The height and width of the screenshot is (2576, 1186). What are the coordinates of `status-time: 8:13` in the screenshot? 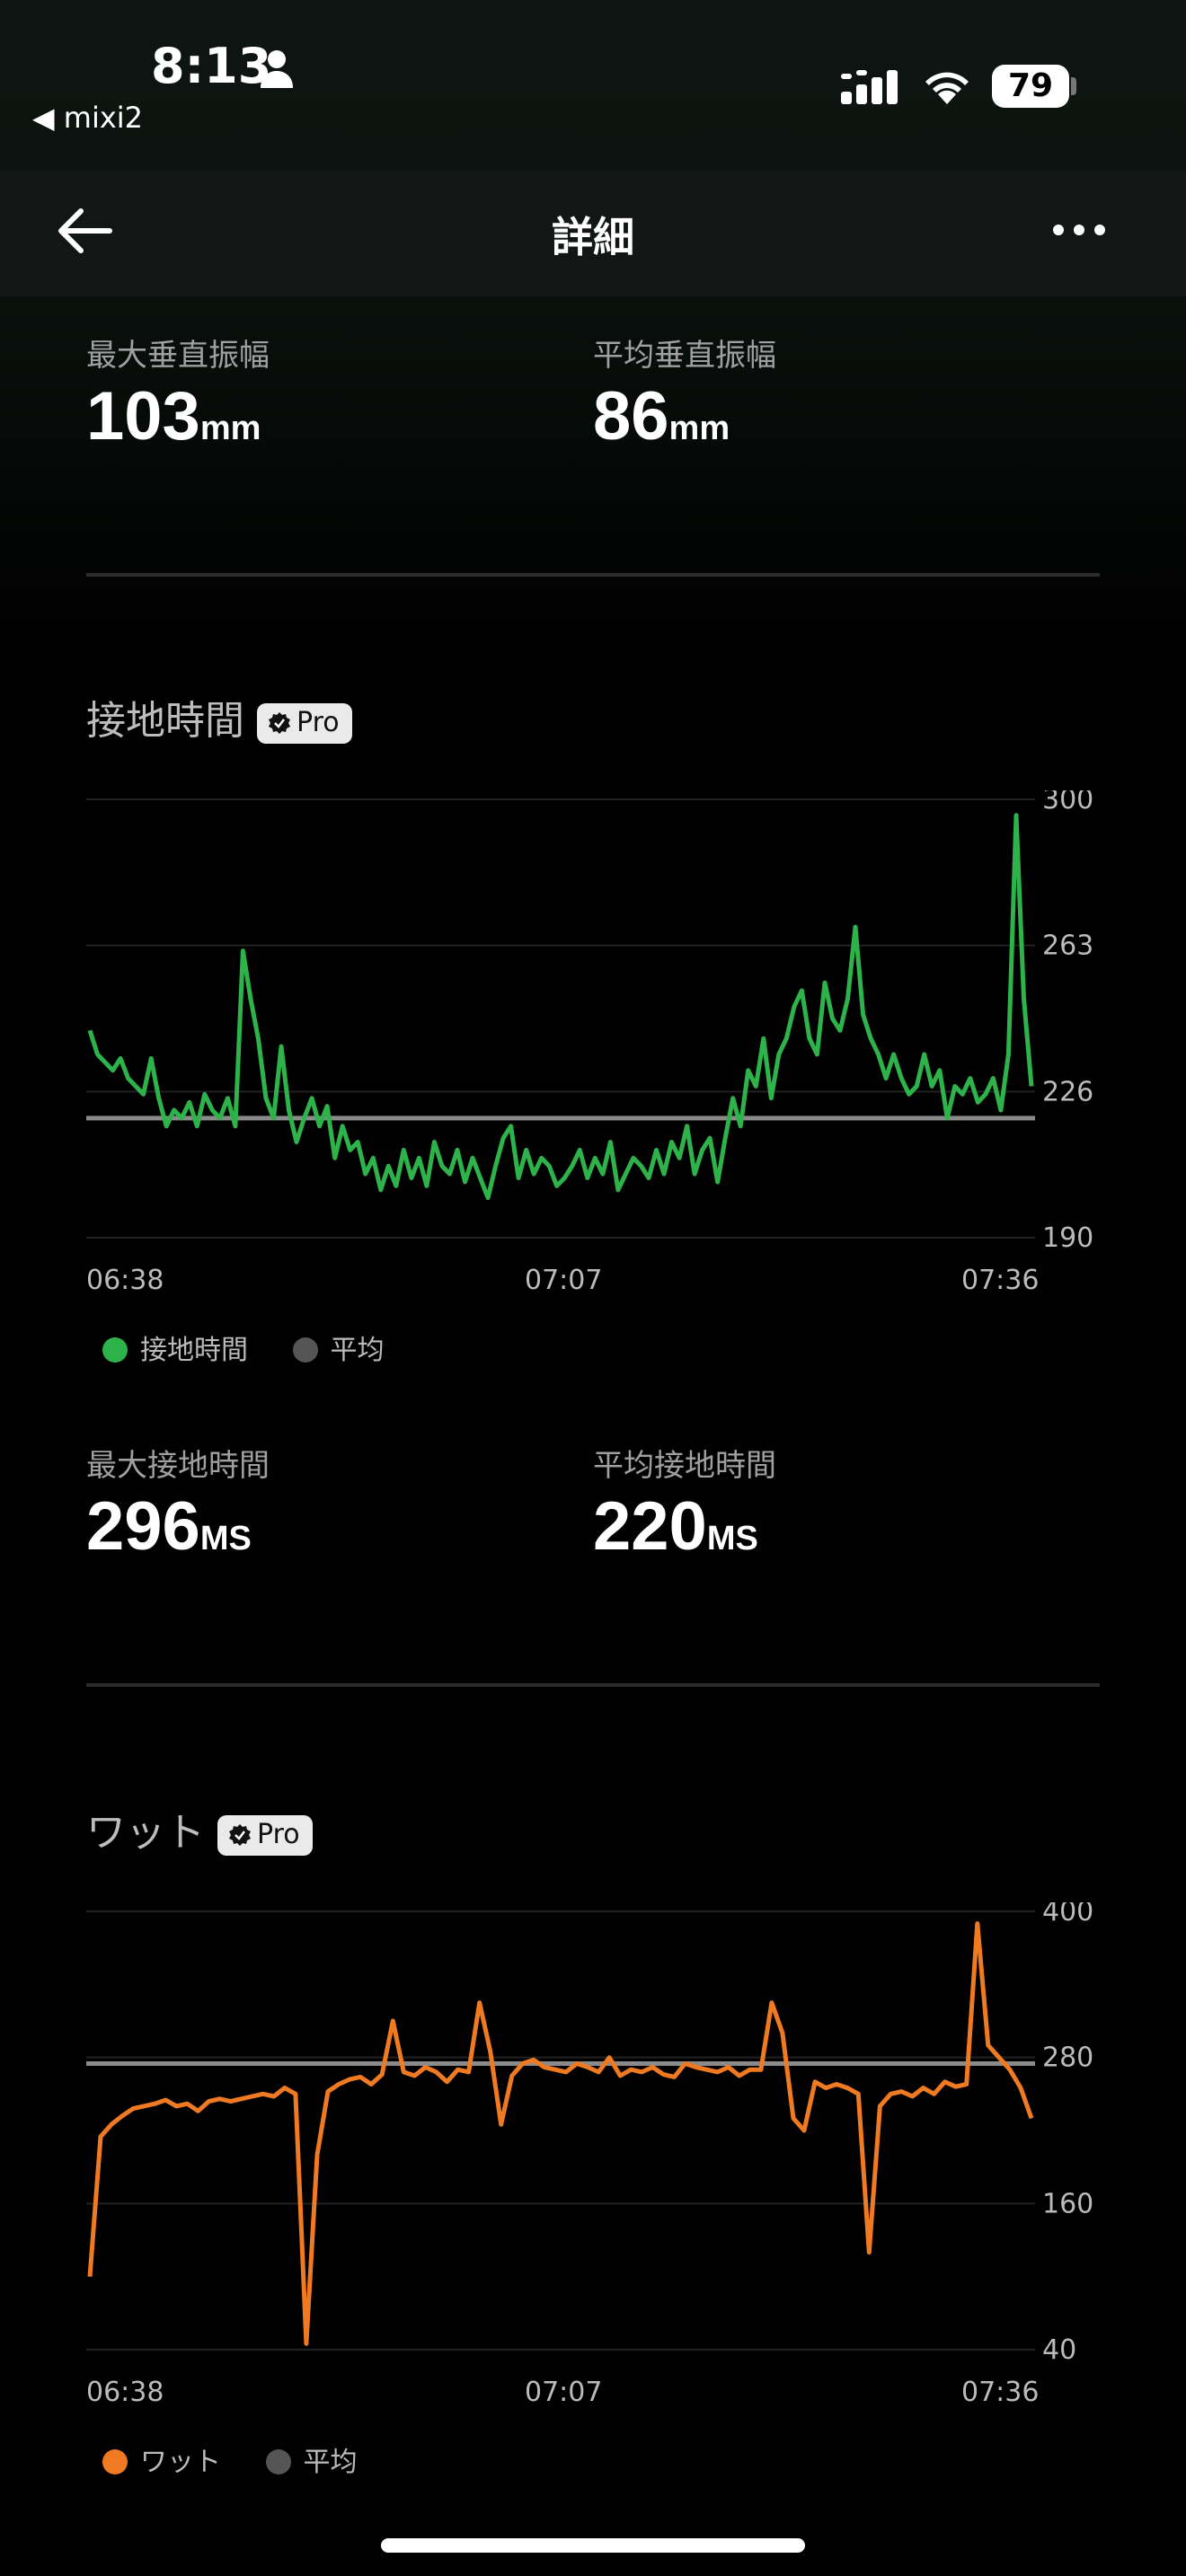 It's located at (211, 66).